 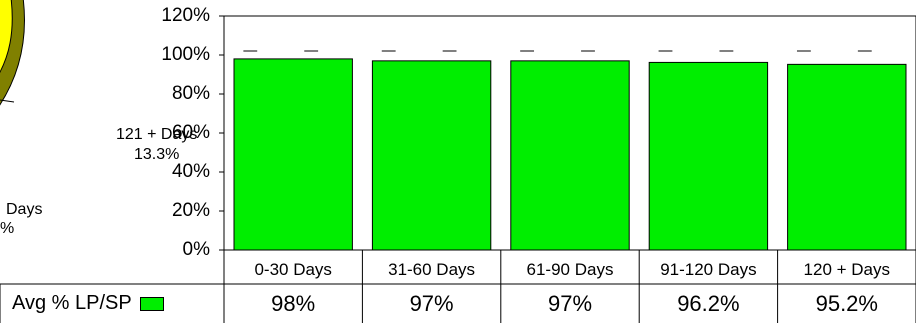 I want to click on data-table-series-label: Avg % LP/SP, so click(x=116, y=303).